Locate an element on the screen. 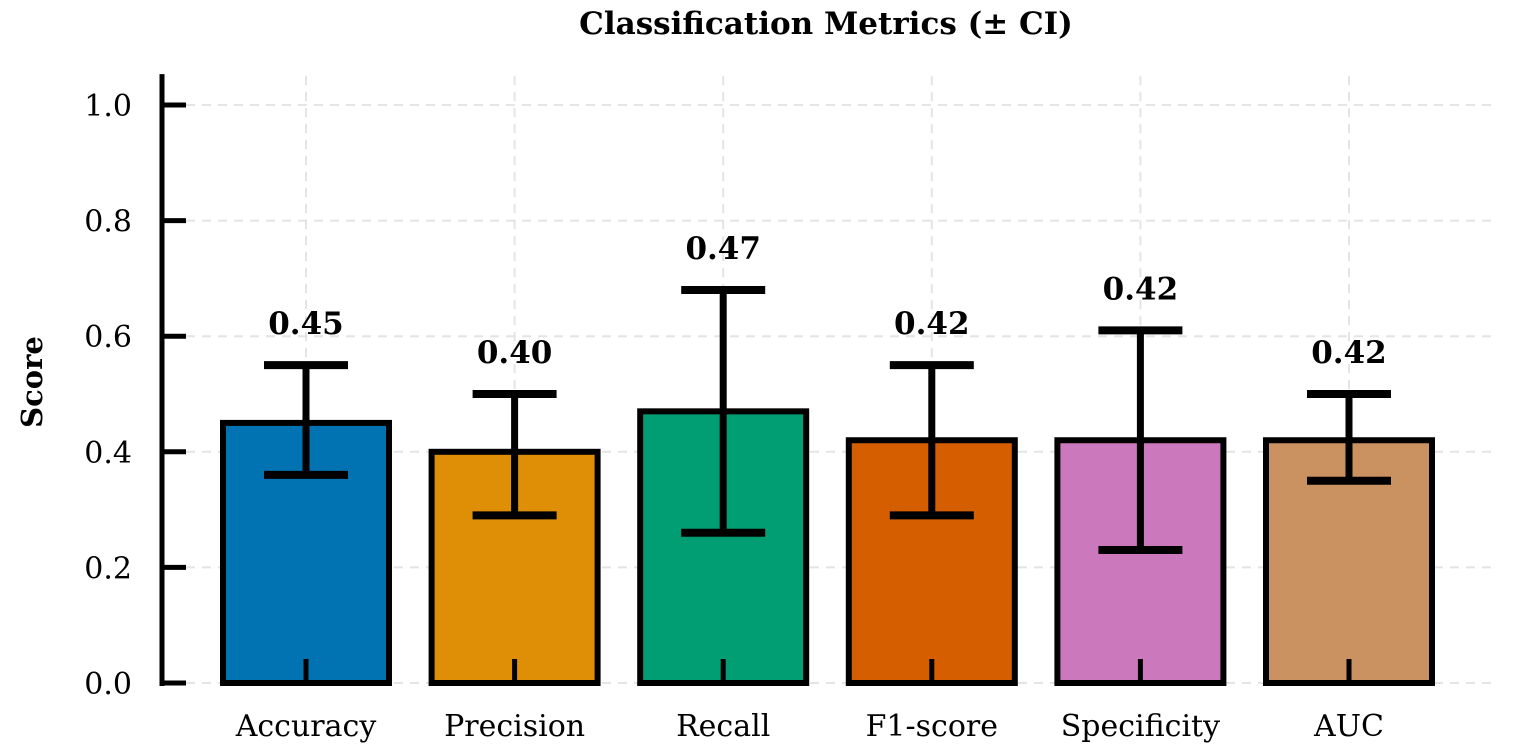  y-tick-label: 0.6 is located at coordinates (108, 337).